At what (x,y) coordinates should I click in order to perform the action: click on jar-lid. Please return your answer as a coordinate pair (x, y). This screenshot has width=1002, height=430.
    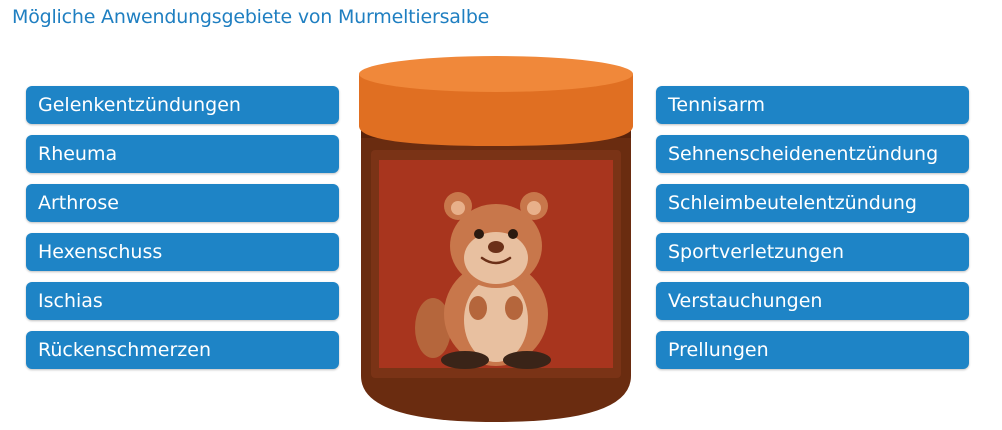
    Looking at the image, I should click on (496, 110).